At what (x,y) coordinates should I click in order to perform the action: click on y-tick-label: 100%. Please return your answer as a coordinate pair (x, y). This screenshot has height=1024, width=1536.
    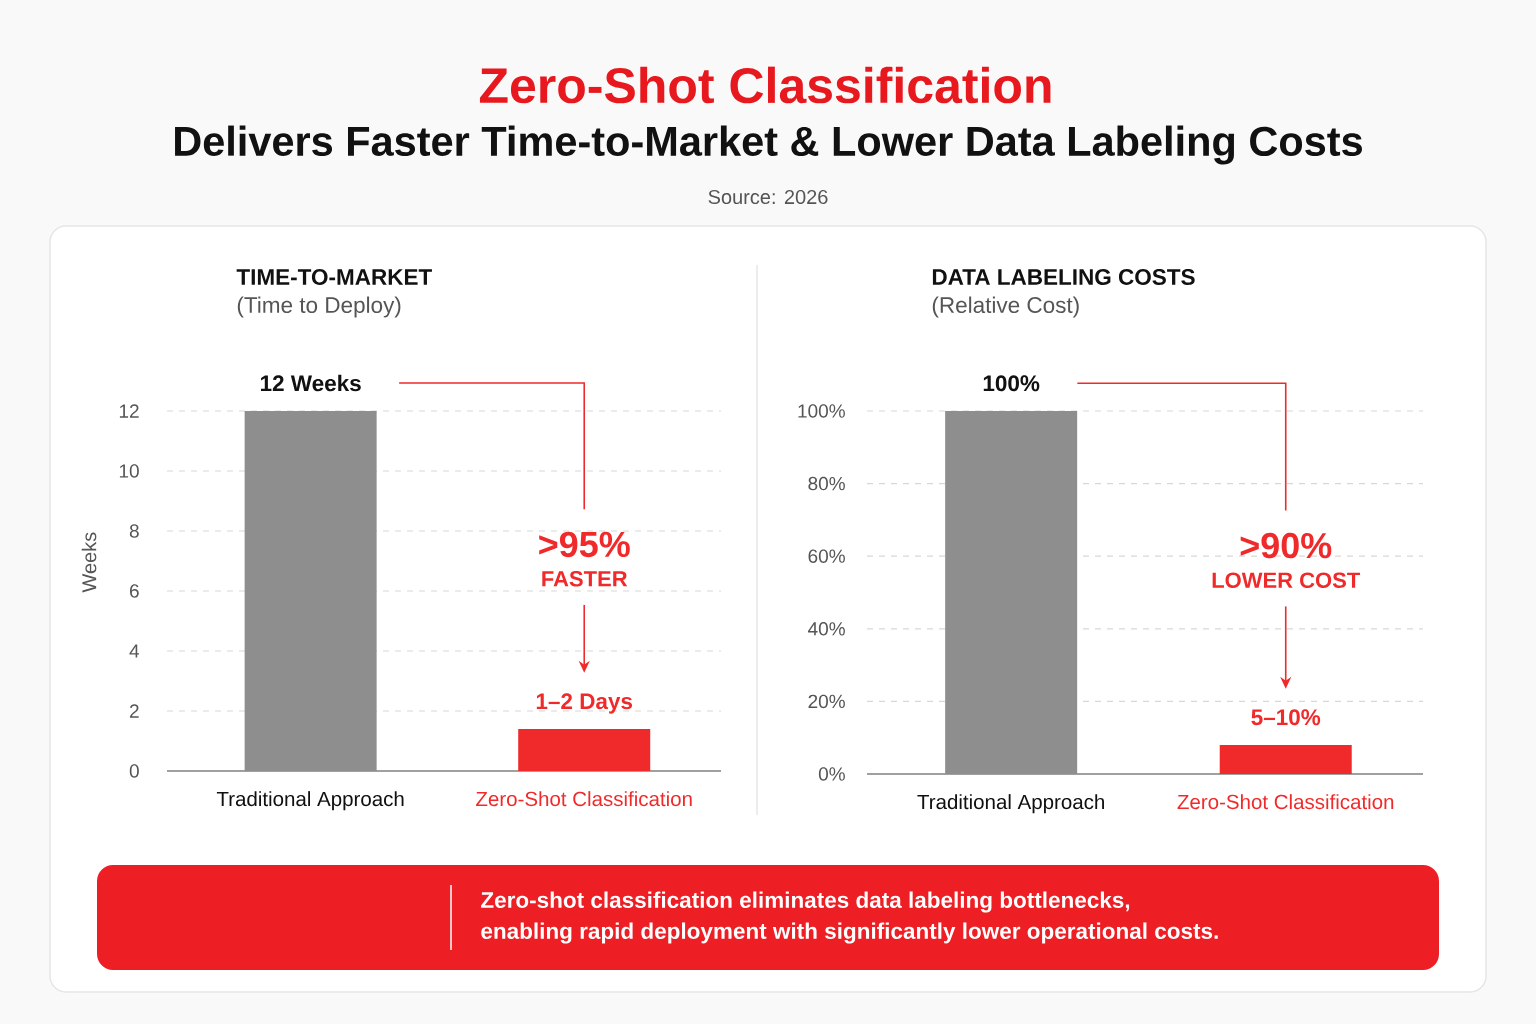
    Looking at the image, I should click on (821, 411).